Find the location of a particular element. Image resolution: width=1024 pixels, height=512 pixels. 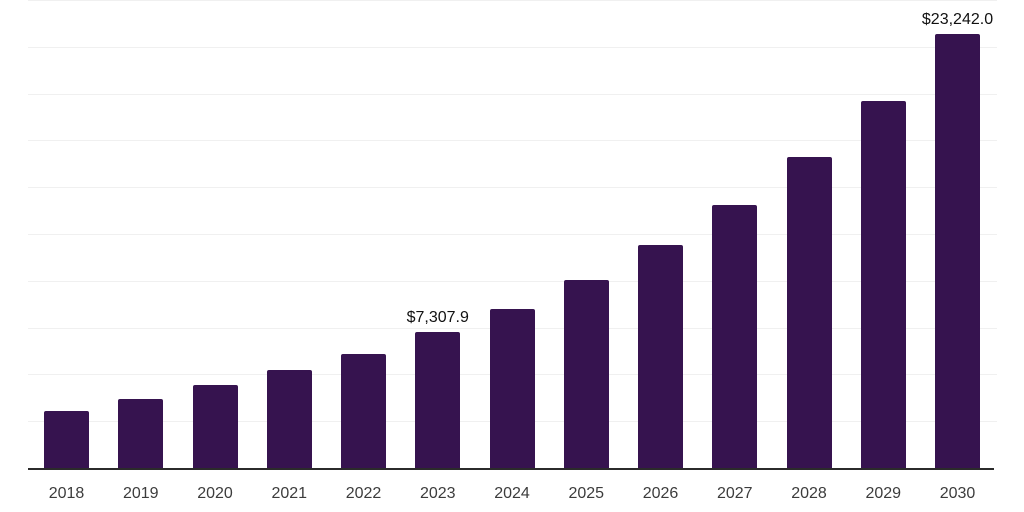

bar-2018 is located at coordinates (66, 439).